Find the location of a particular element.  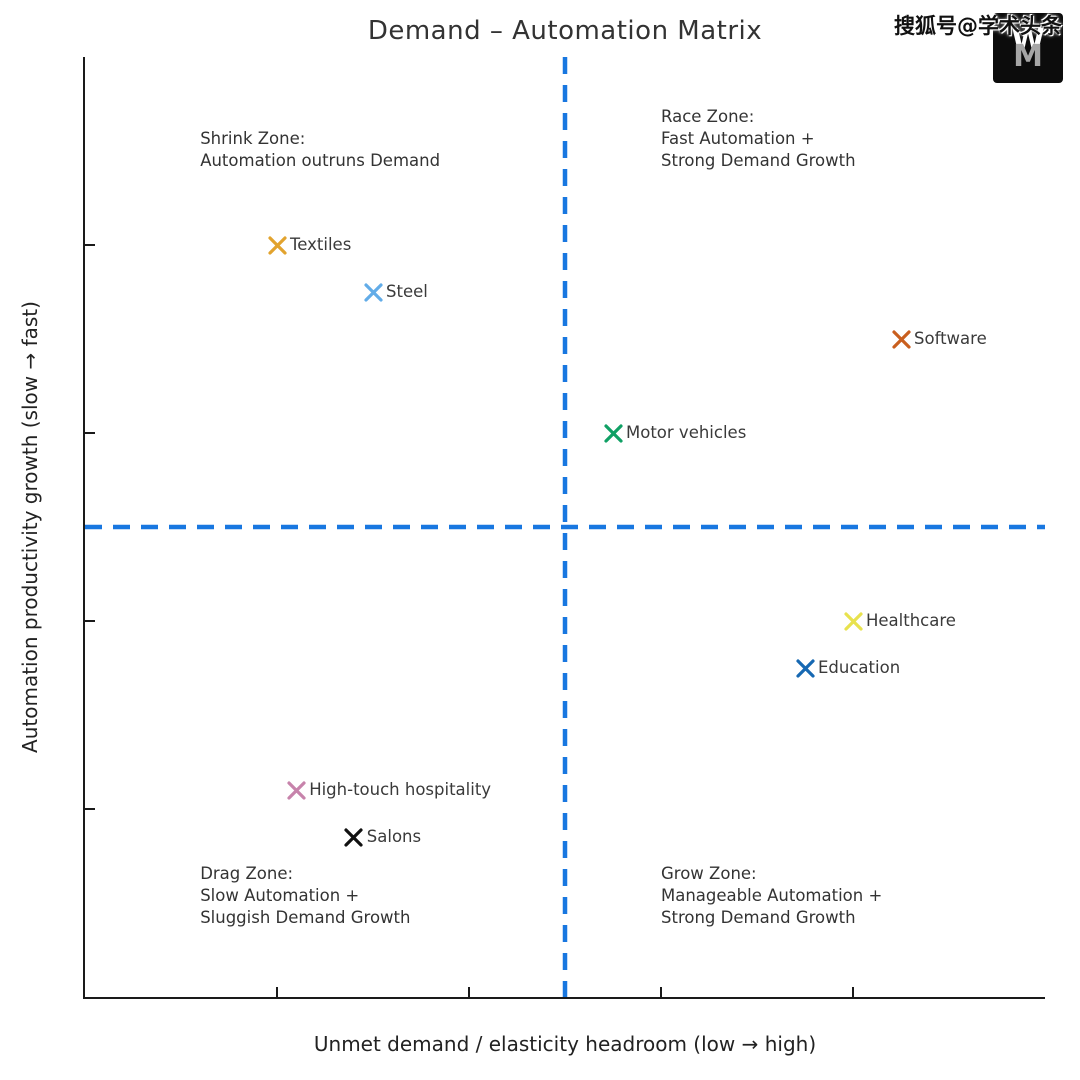

watermark-text: 搜狐号@学术头条 is located at coordinates (978, 26).